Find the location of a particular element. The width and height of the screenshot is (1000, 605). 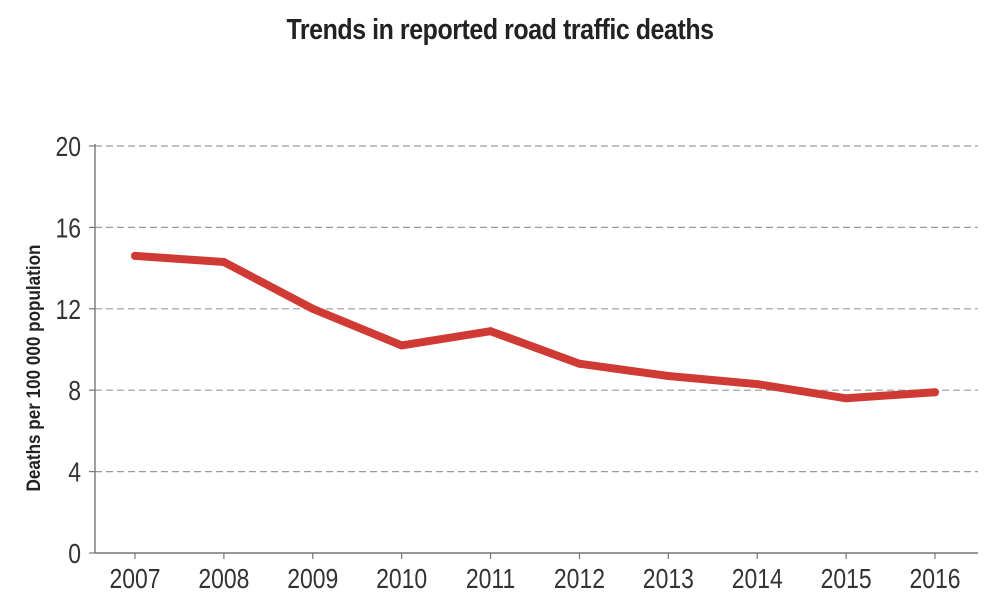

y-tick-label-16: 16 is located at coordinates (68, 228).